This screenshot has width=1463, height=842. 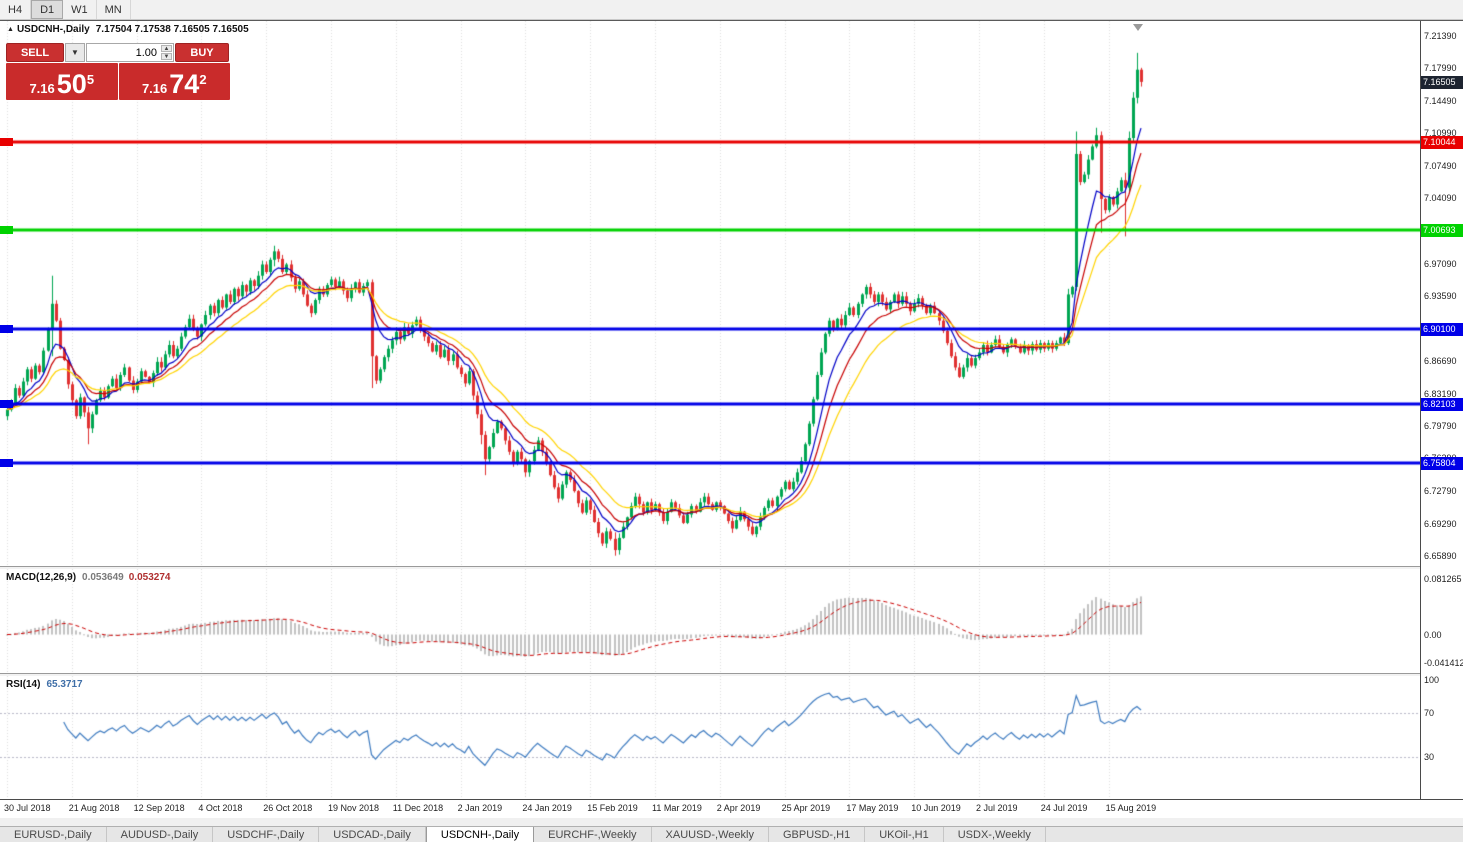 I want to click on date-tick-label: 2 Jul 2019, so click(x=997, y=808).